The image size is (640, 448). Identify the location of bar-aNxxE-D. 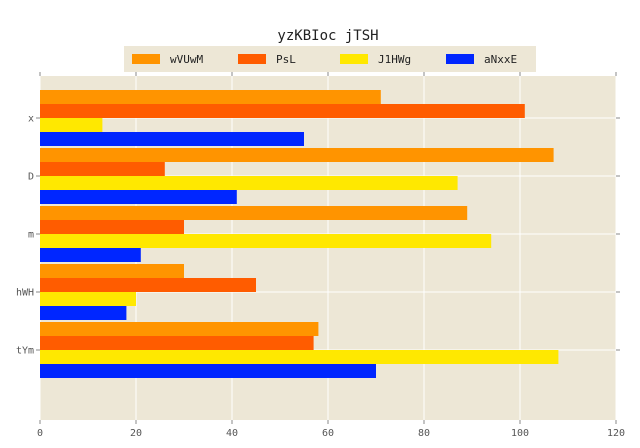
(138, 197).